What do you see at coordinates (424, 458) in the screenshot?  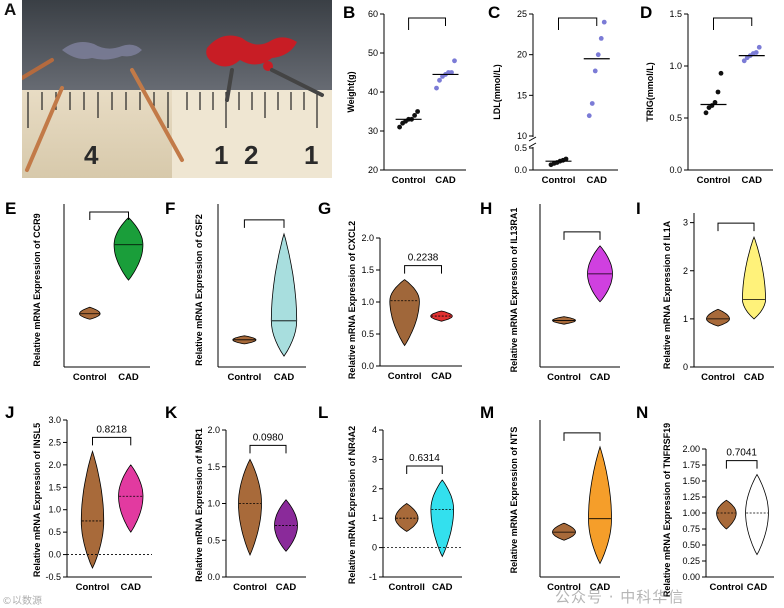 I see `p-value-label: 0.6314` at bounding box center [424, 458].